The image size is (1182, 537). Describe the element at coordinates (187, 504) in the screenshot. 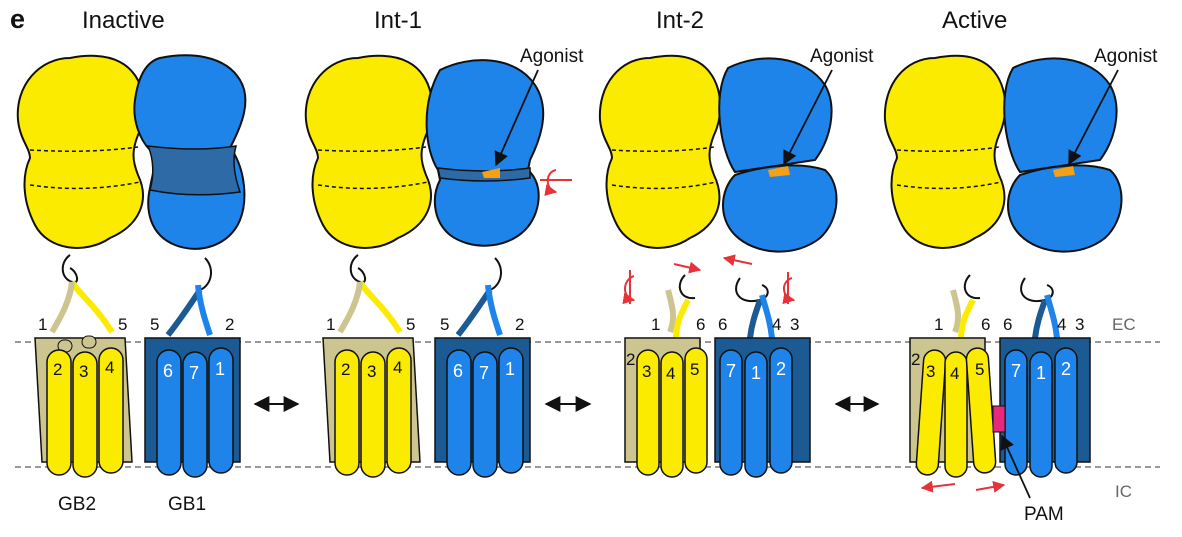

I see `subunit-label-gb1: GB1` at that location.